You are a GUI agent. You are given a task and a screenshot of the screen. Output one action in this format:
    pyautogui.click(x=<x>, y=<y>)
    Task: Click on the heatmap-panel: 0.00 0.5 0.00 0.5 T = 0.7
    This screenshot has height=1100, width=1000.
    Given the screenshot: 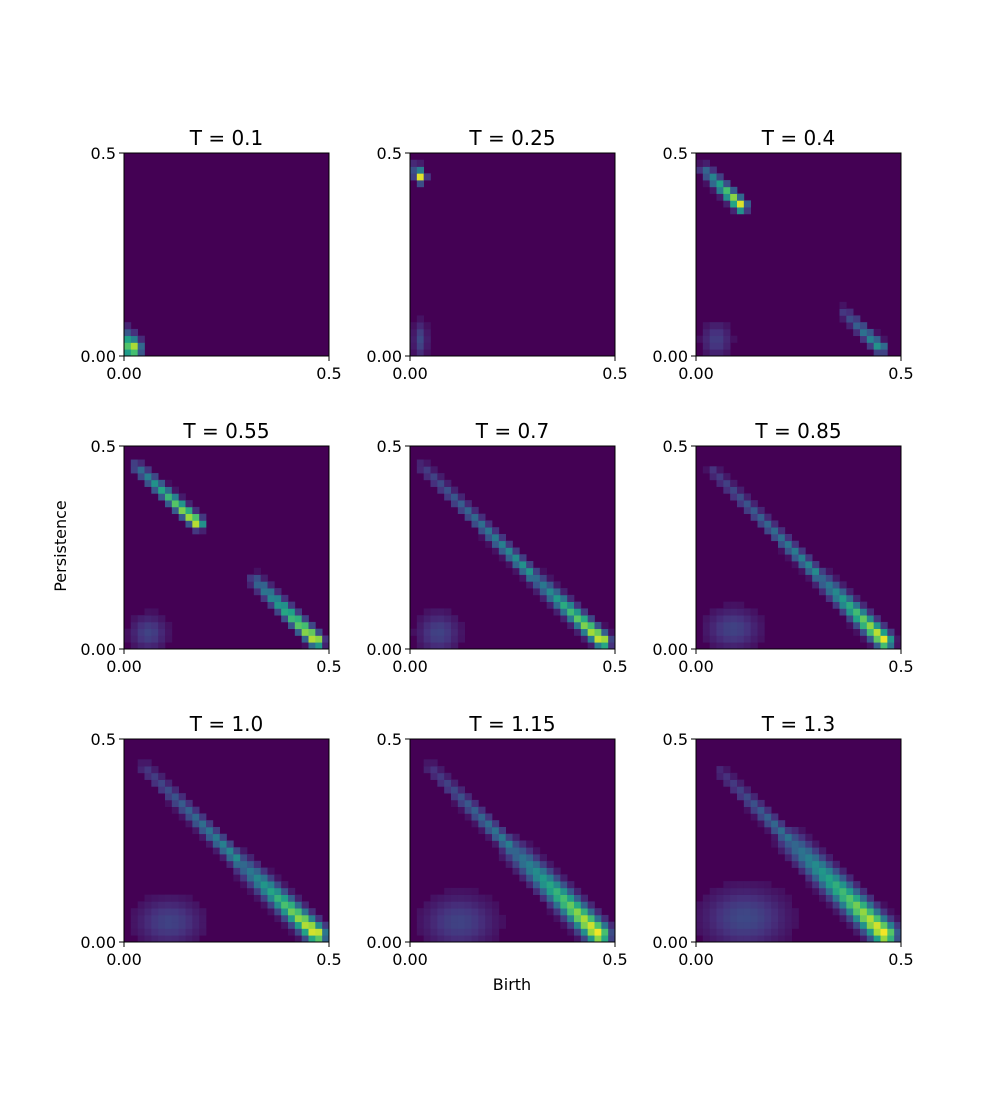 What is the action you would take?
    pyautogui.click(x=496, y=547)
    